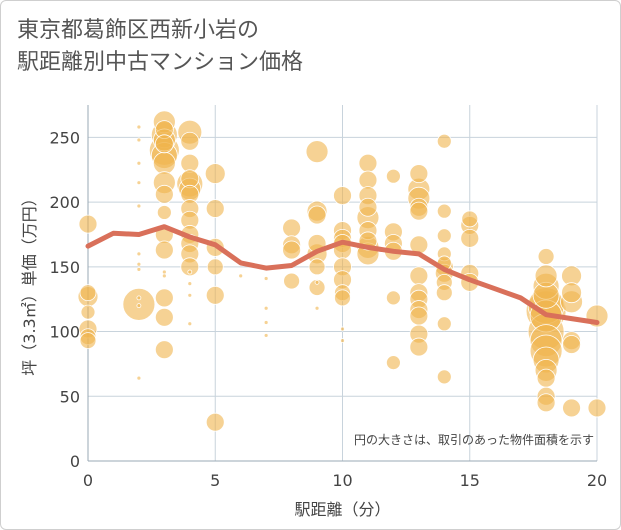 Image resolution: width=621 pixels, height=530 pixels. What do you see at coordinates (64, 137) in the screenshot?
I see `y-tick-label: 250` at bounding box center [64, 137].